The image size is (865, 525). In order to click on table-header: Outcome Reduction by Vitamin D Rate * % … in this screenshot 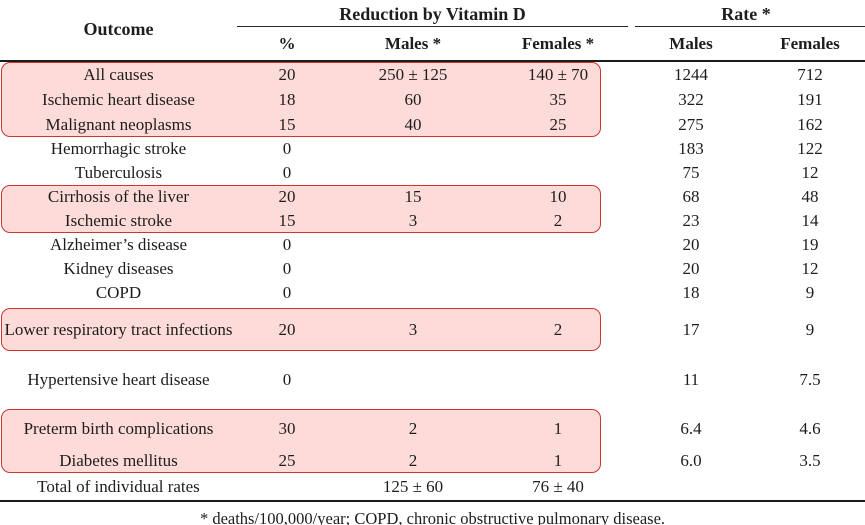, I will do `click(432, 31)`.